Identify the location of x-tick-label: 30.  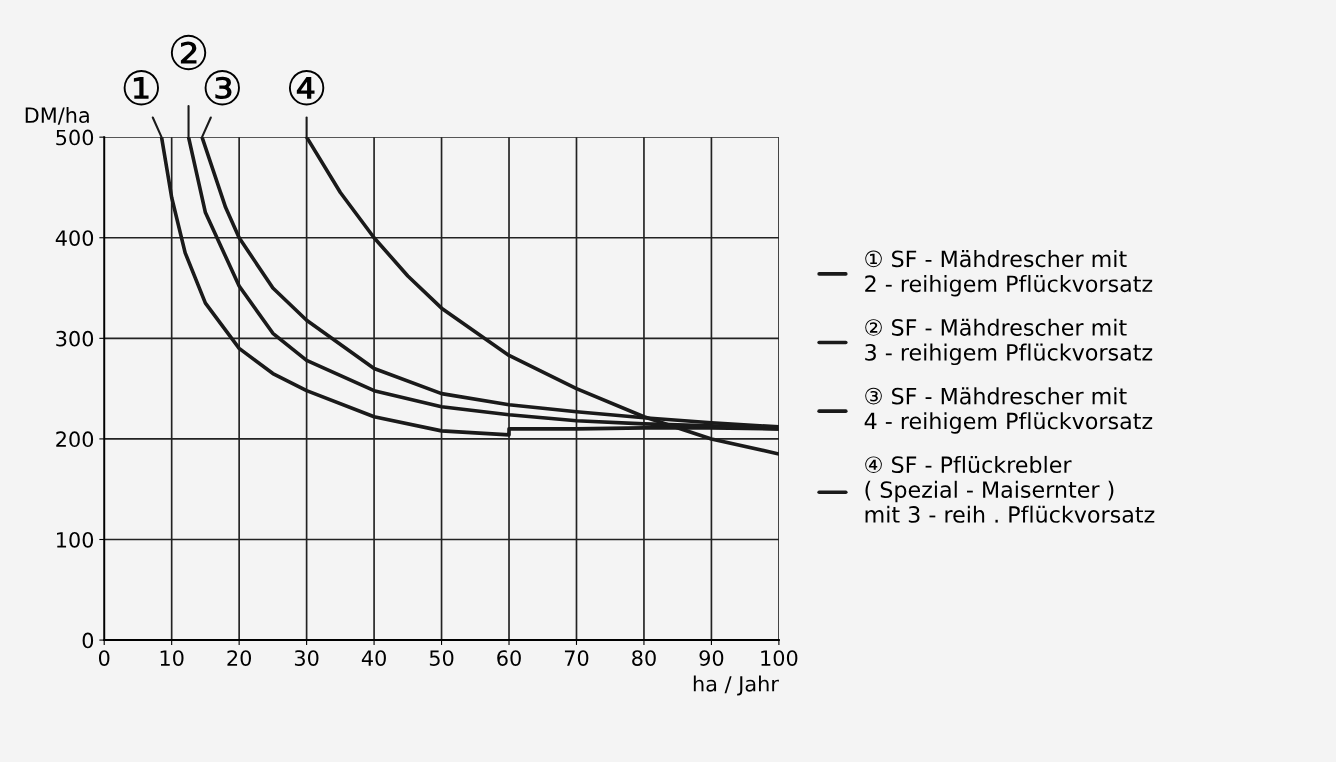
(306, 658).